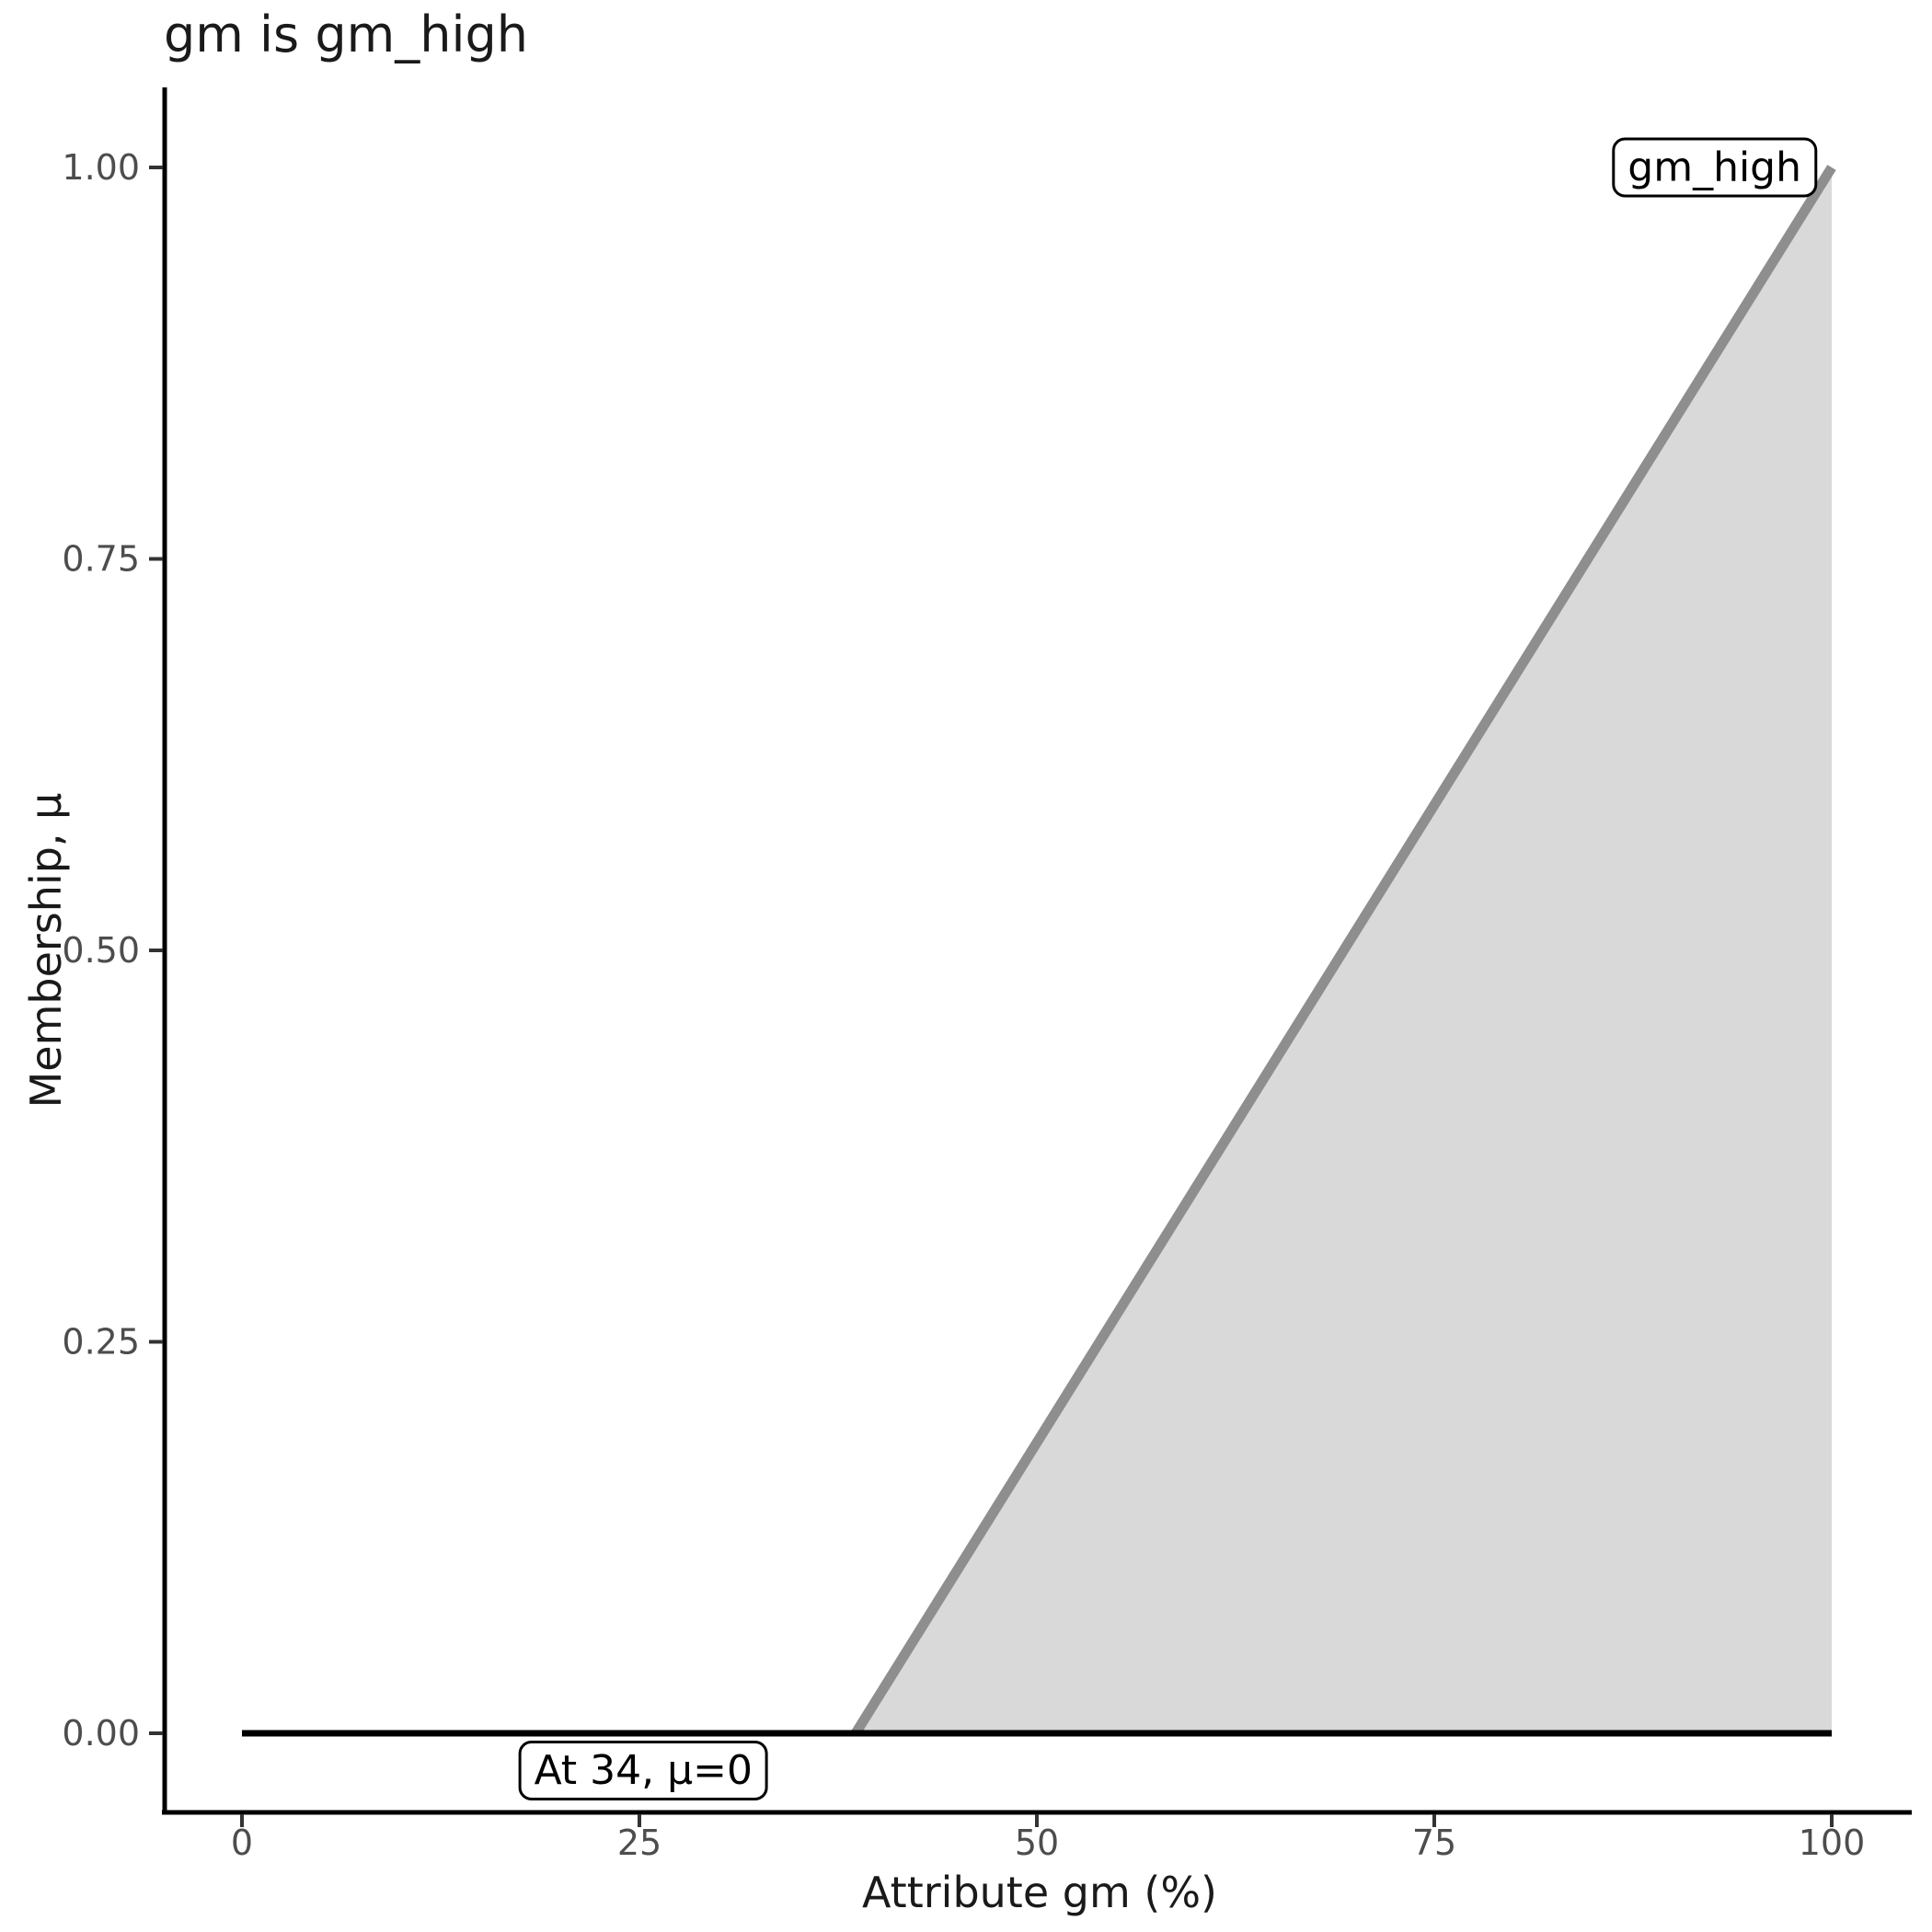 This screenshot has height=1932, width=1932. Describe the element at coordinates (101, 951) in the screenshot. I see `y-tick-label: 0.50` at that location.